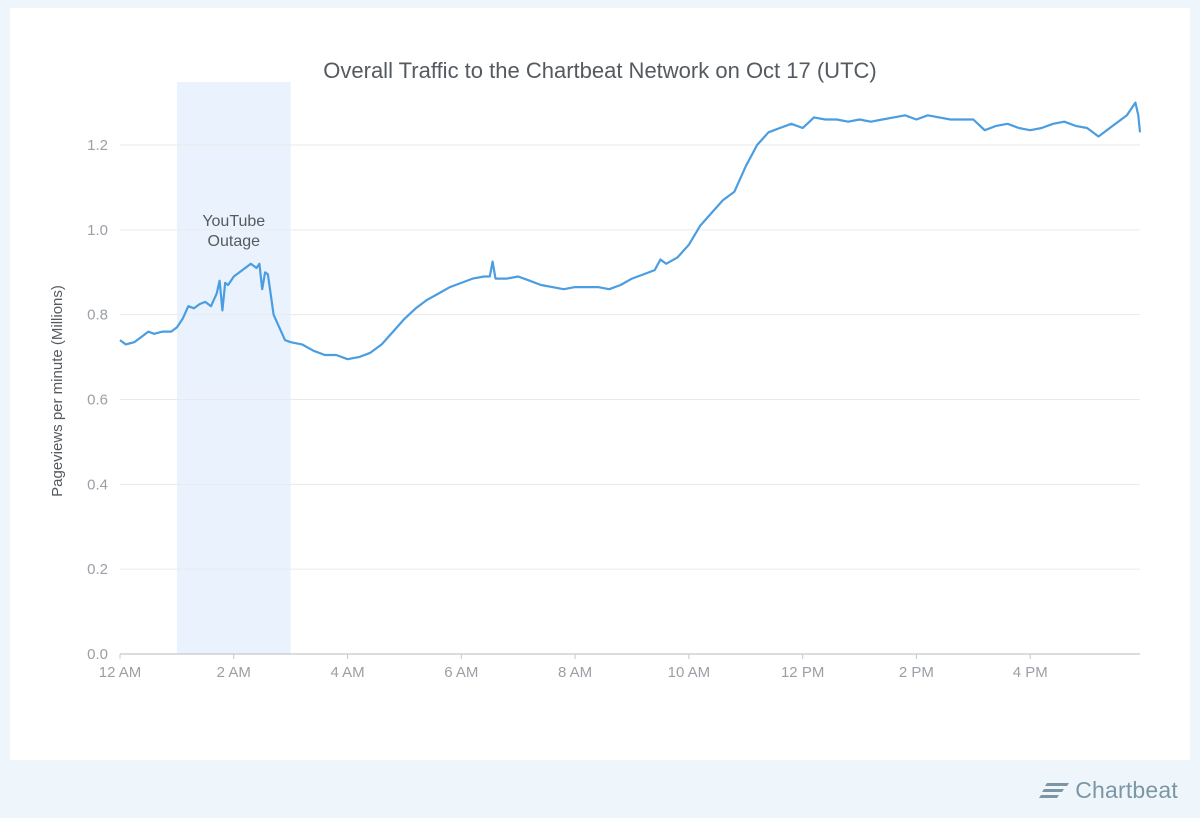 This screenshot has height=818, width=1200. Describe the element at coordinates (575, 672) in the screenshot. I see `x-tick-label: 8 AM` at that location.